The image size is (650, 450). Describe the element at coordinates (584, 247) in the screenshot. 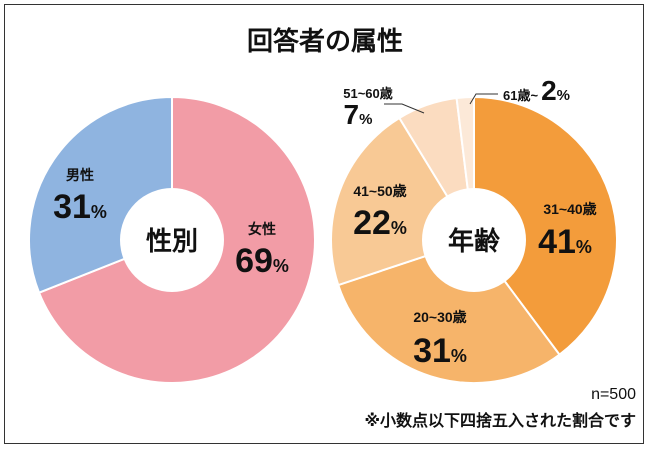

I see `value-age-31-40-unit: %` at that location.